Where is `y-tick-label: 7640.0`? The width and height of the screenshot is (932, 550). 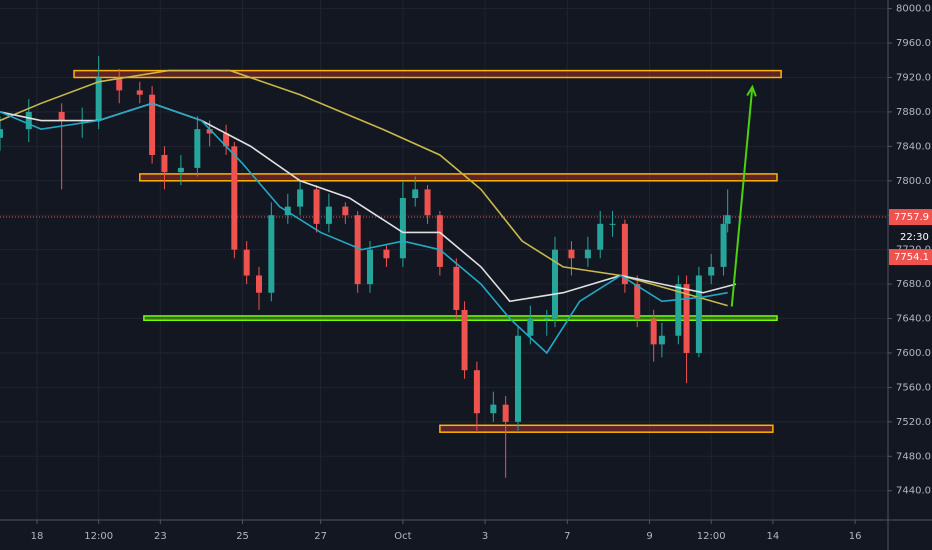 y-tick-label: 7640.0 is located at coordinates (913, 319).